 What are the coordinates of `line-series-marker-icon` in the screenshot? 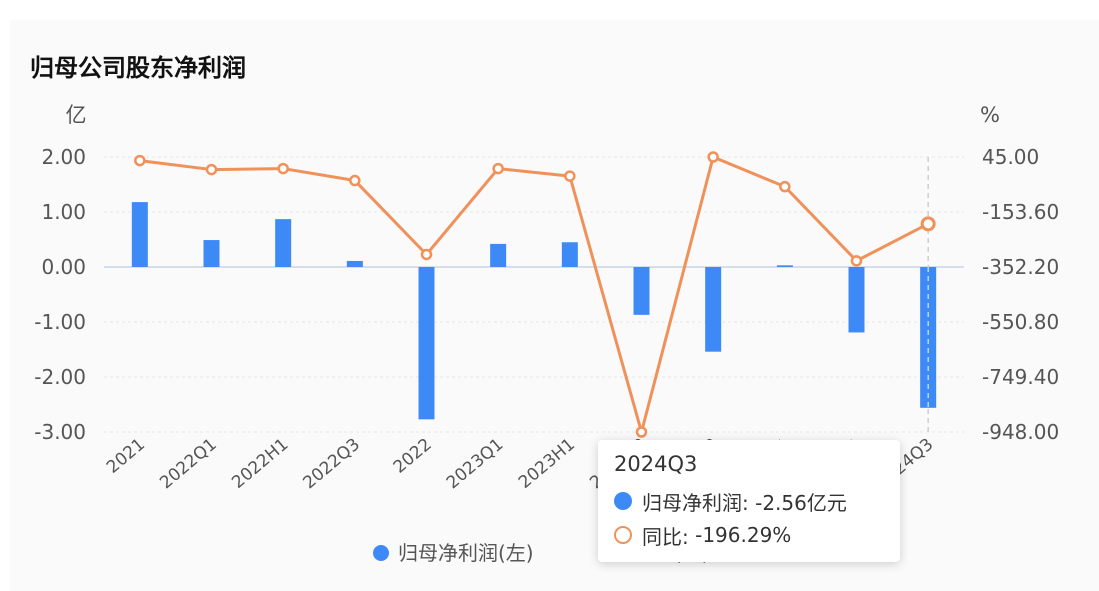 It's located at (623, 535).